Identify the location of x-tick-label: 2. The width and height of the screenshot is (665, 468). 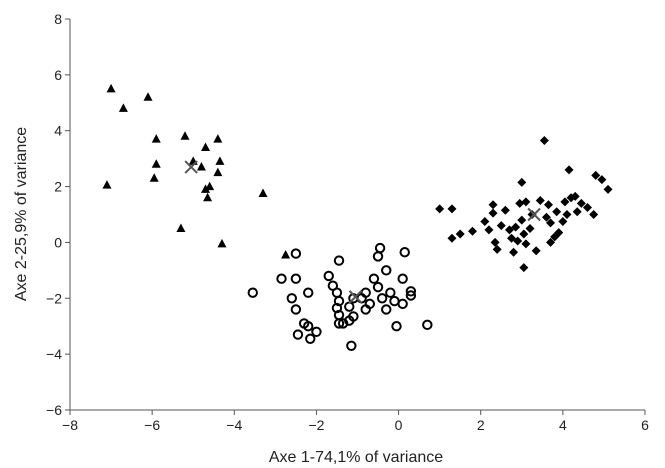
(481, 425).